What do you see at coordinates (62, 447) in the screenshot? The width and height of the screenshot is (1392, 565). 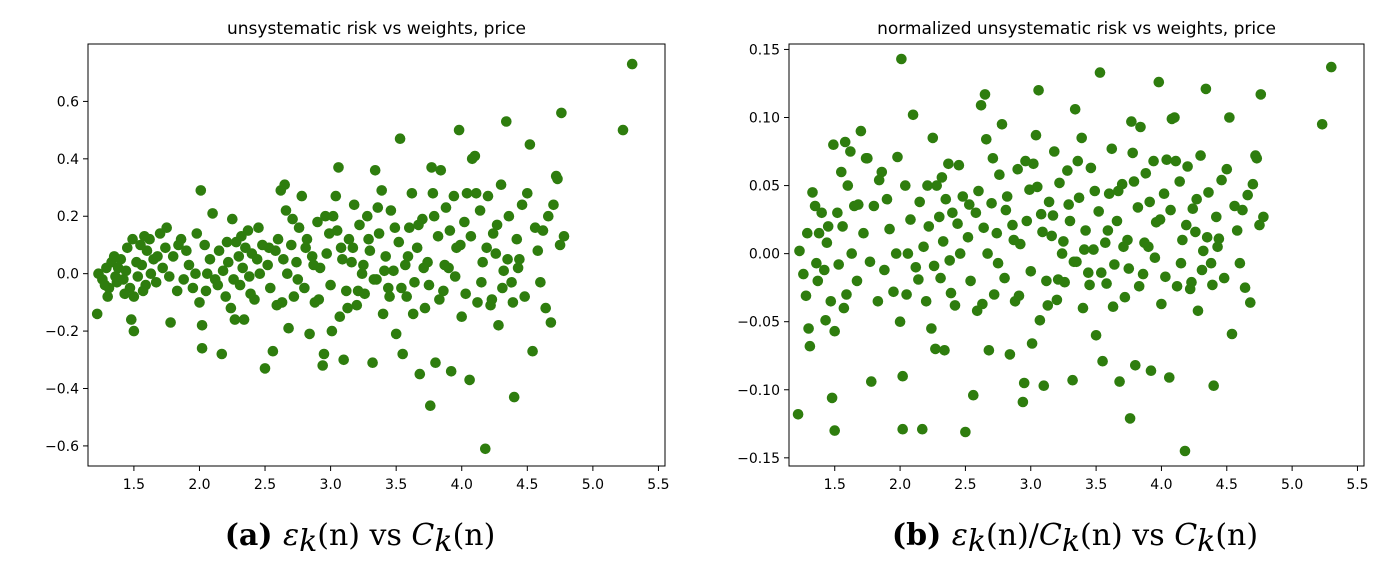 I see `y-tick-label: −0.6` at bounding box center [62, 447].